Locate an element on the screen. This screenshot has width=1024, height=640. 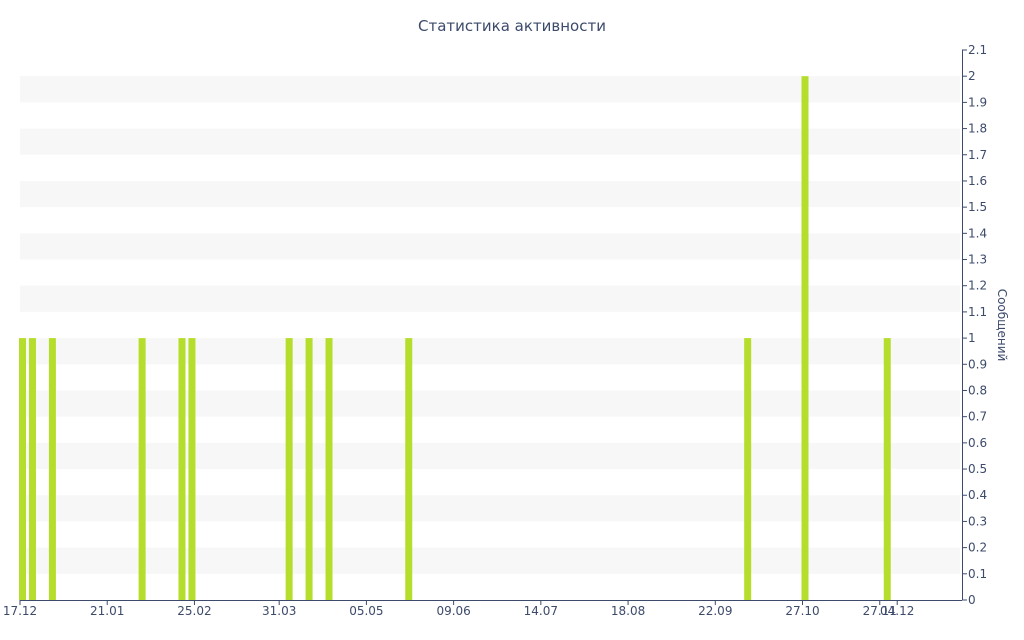
y-tick-label: 0.4 is located at coordinates (977, 495).